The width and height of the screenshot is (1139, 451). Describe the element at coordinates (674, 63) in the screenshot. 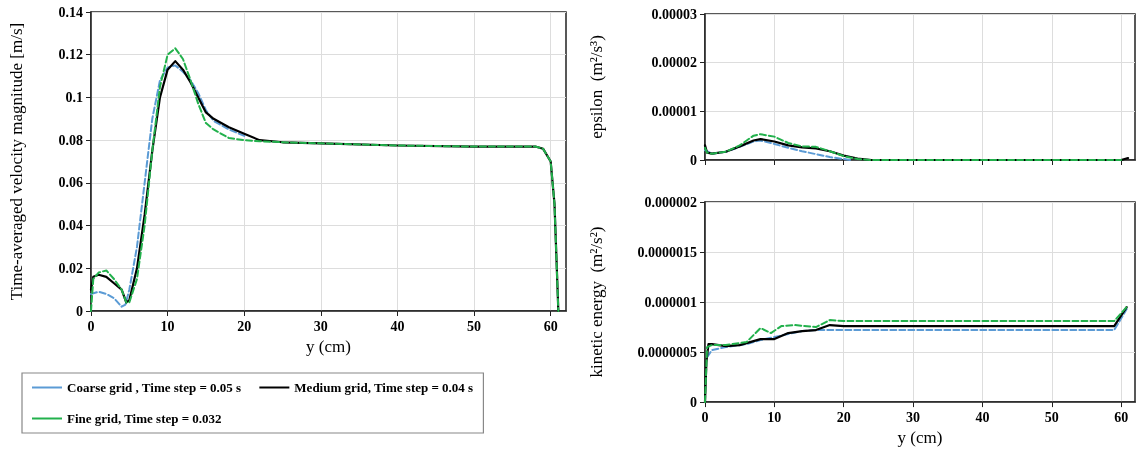

I see `y-tick-label: 0.00002` at that location.